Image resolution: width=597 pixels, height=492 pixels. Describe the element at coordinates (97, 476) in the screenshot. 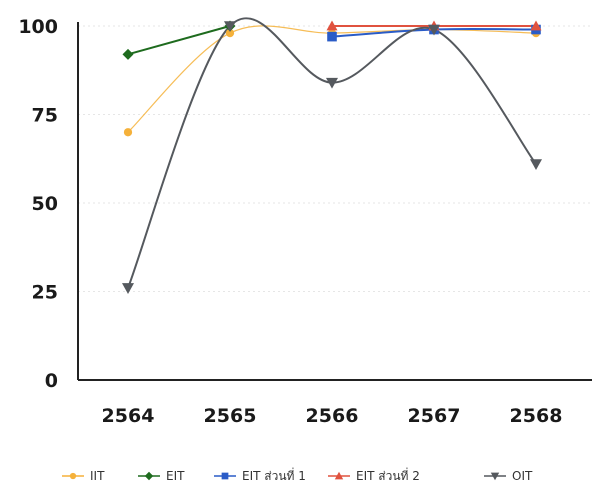

I see `legend-label: IIT` at that location.